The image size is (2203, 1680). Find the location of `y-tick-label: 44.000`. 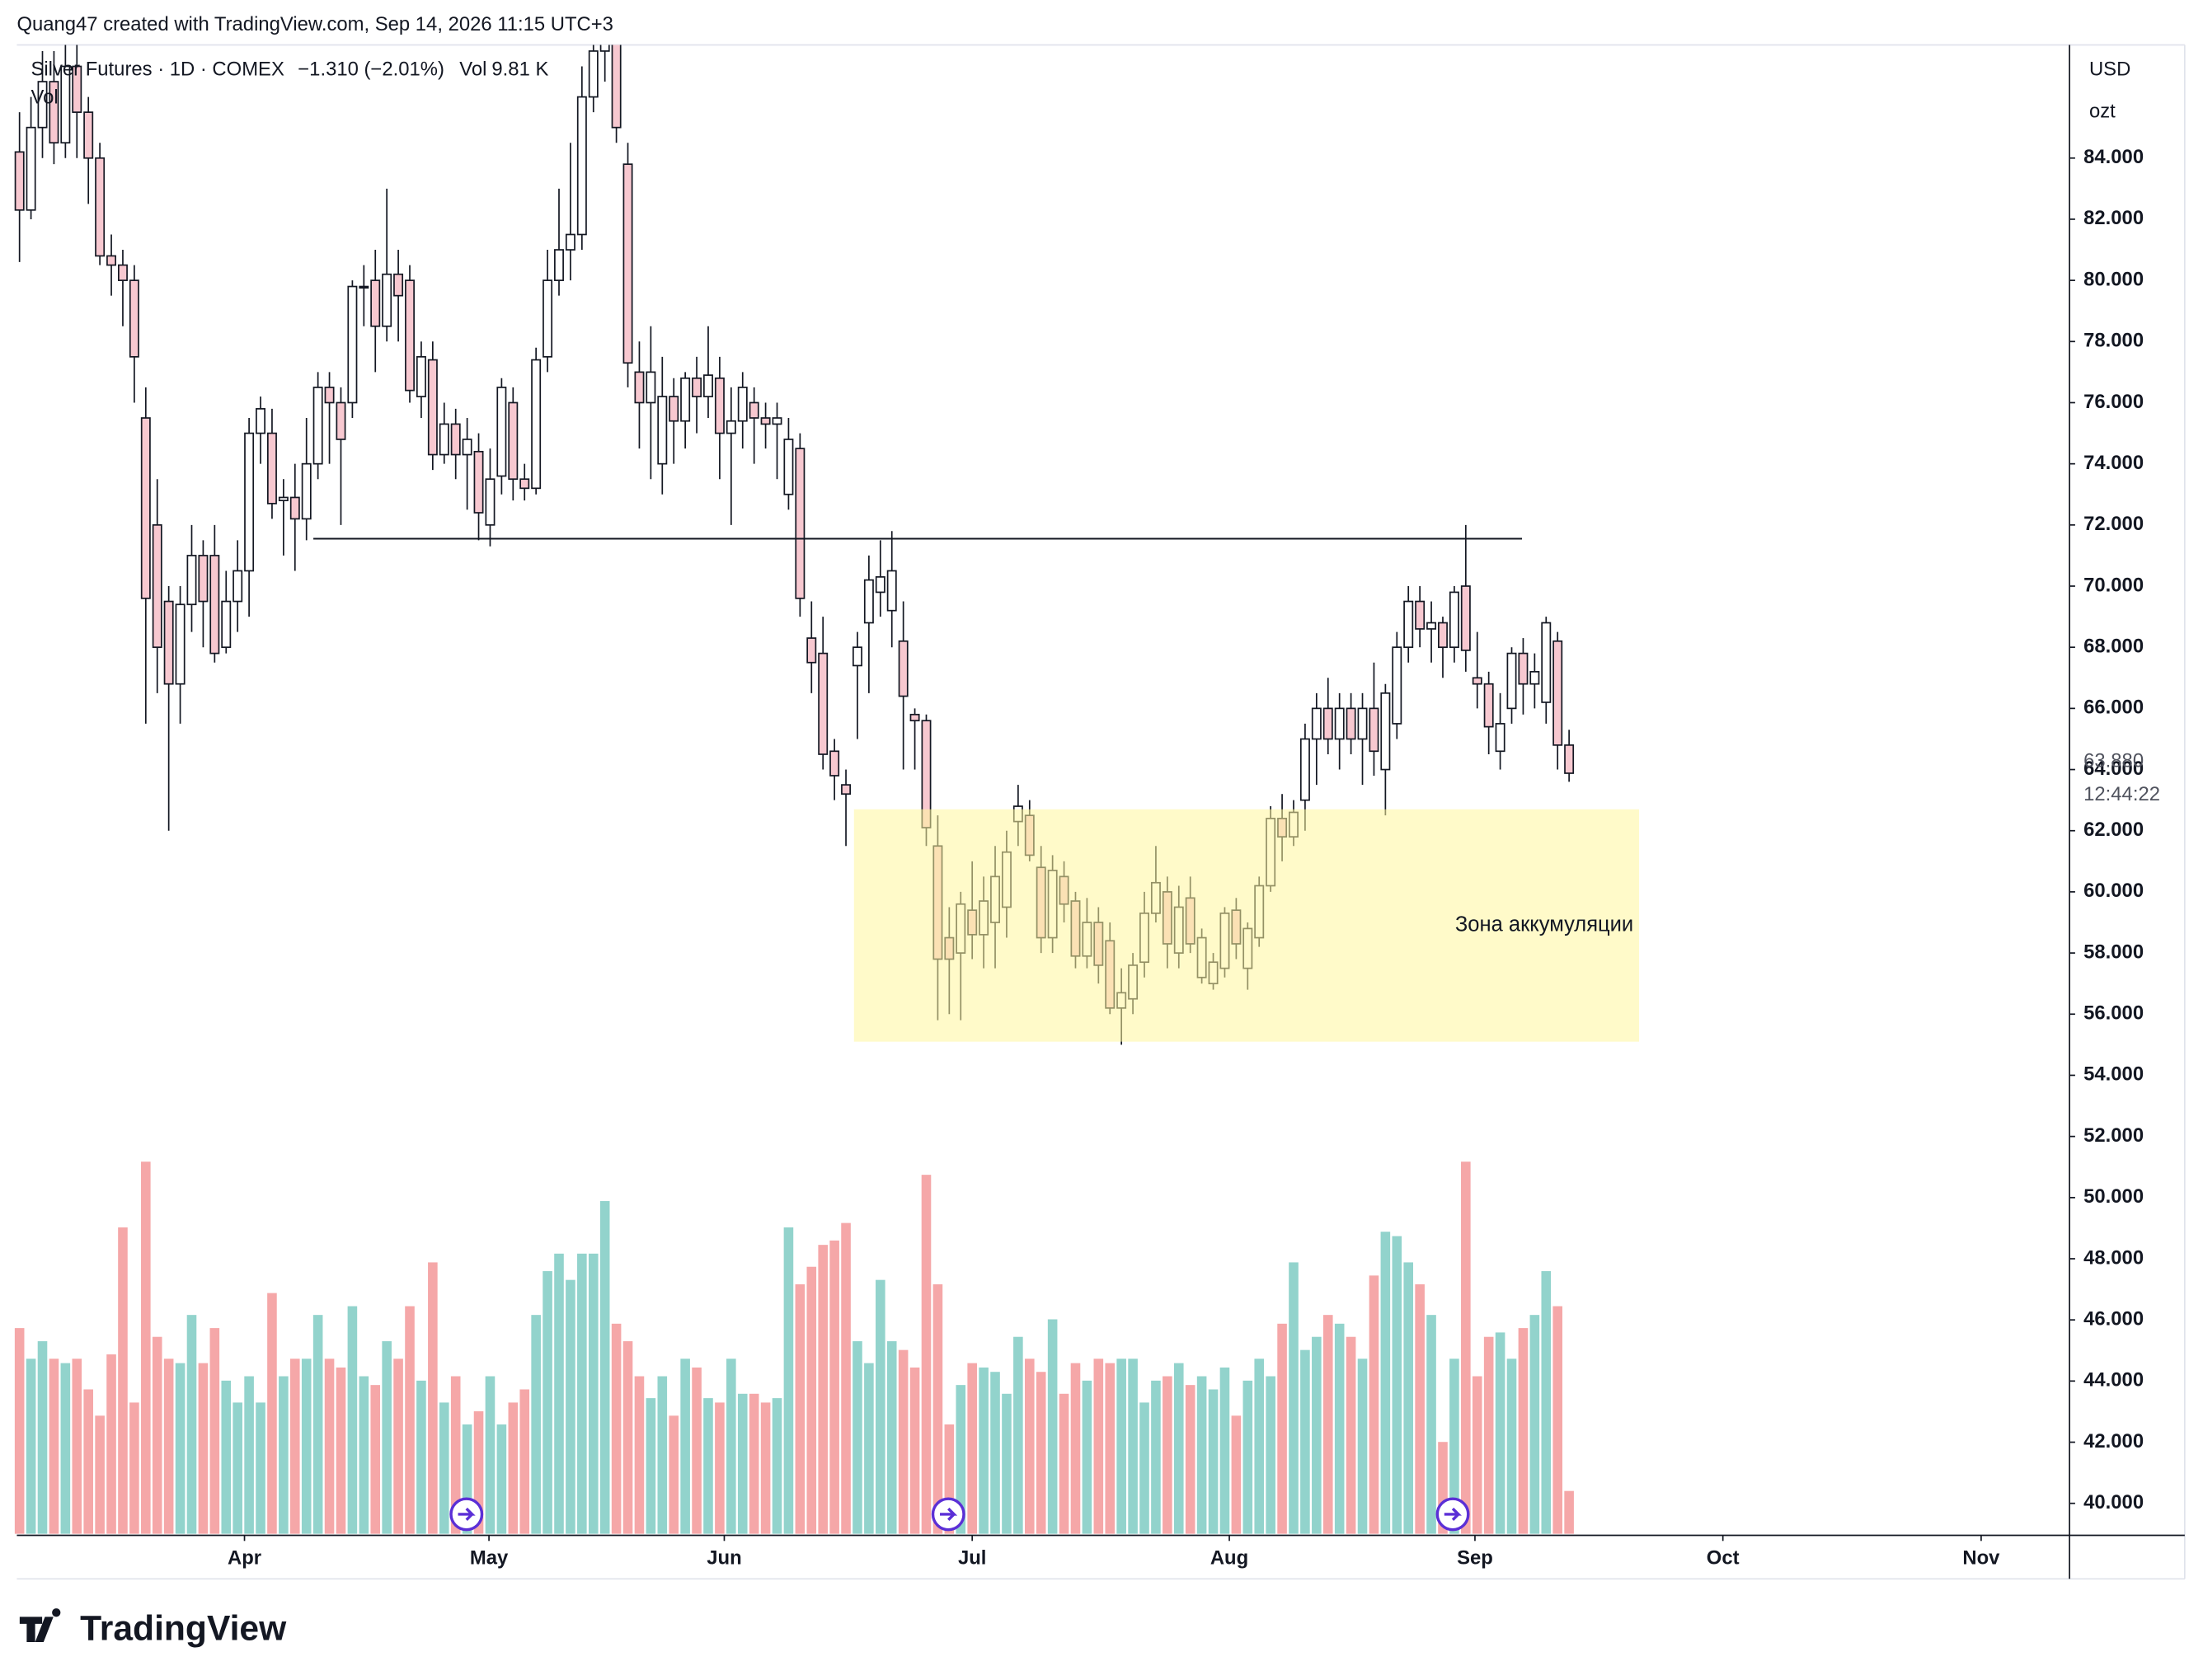

y-tick-label: 44.000 is located at coordinates (2113, 1380).